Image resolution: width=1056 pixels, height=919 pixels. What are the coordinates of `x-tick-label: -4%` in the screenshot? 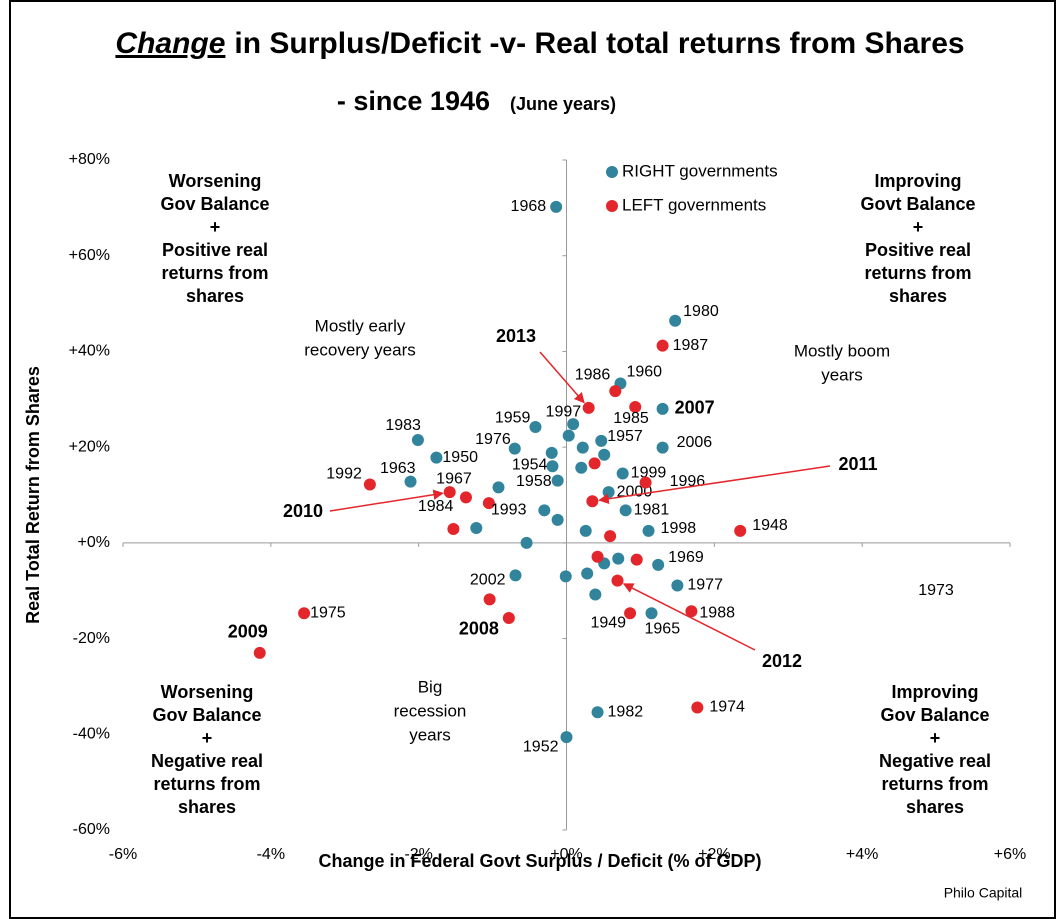 It's located at (271, 854).